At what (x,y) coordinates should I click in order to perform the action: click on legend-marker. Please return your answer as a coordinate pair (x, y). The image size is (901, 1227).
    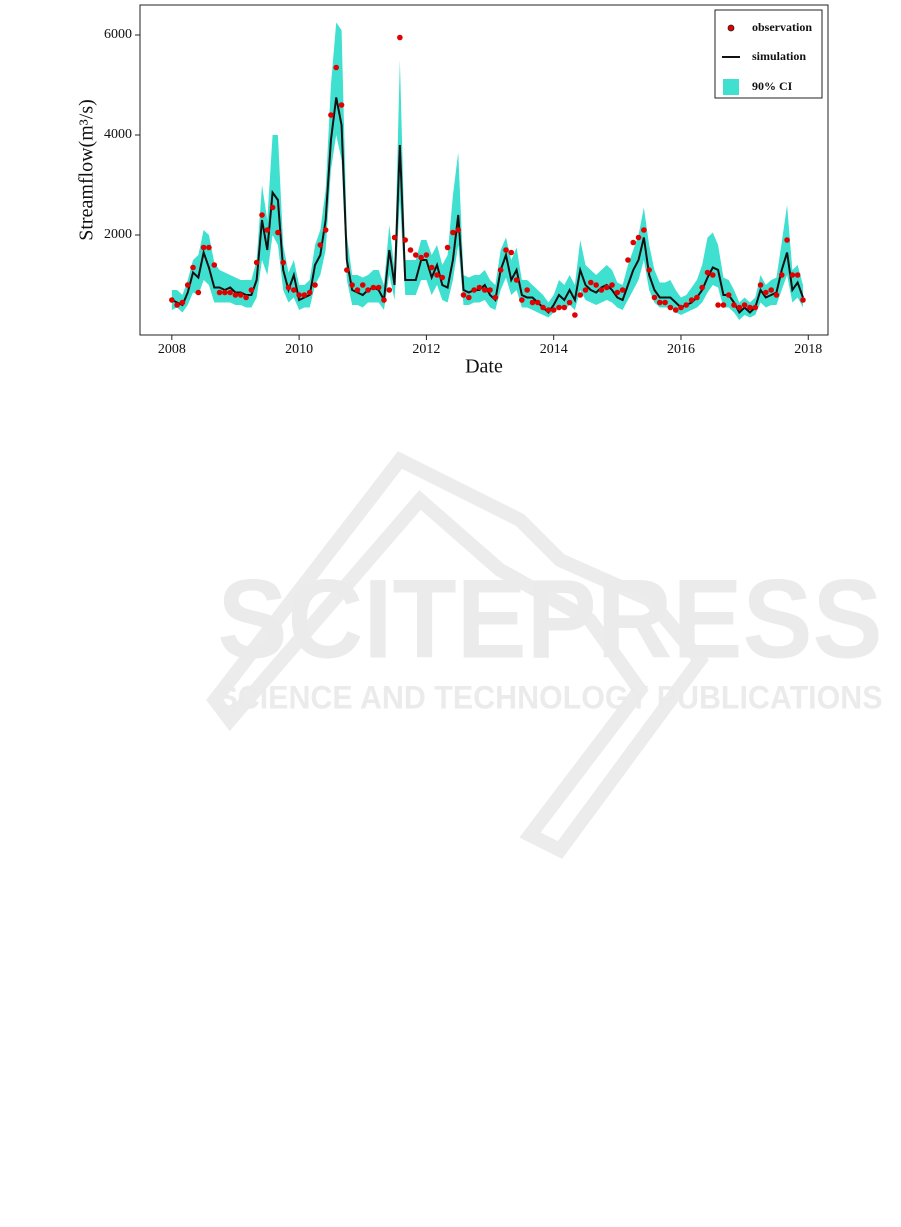
    Looking at the image, I should click on (731, 28).